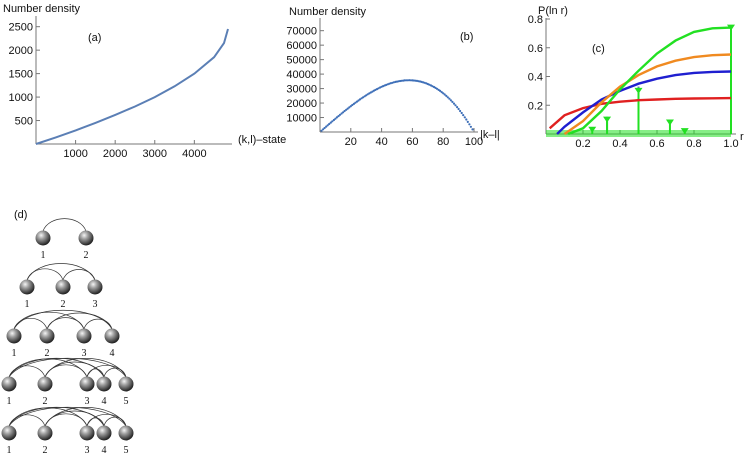  I want to click on c-ylabel: P(ln r), so click(553, 11).